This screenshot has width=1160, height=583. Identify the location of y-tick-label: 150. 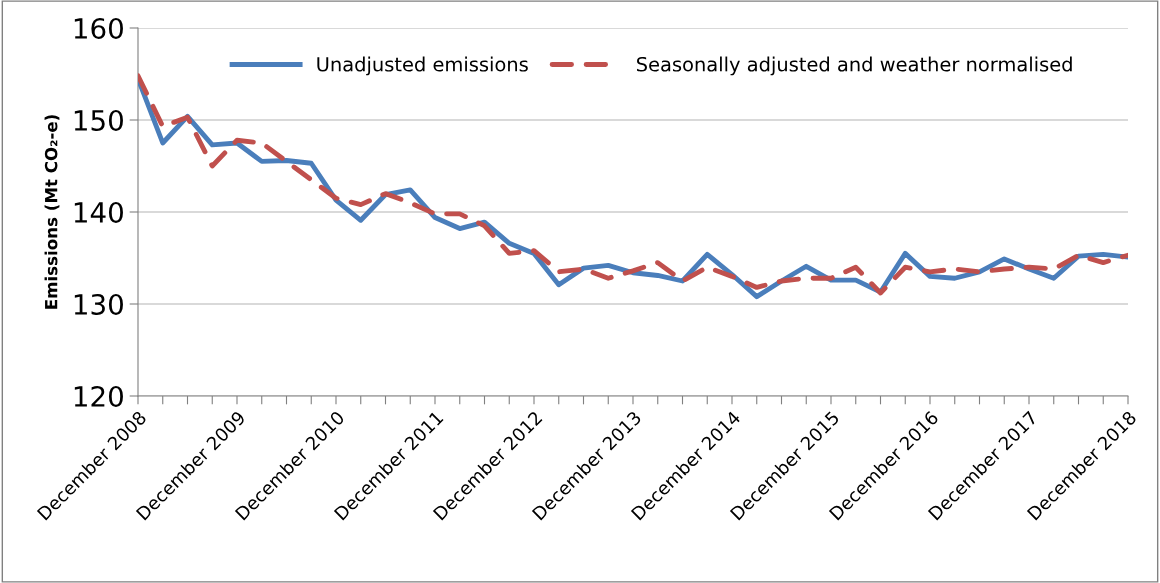
(98, 120).